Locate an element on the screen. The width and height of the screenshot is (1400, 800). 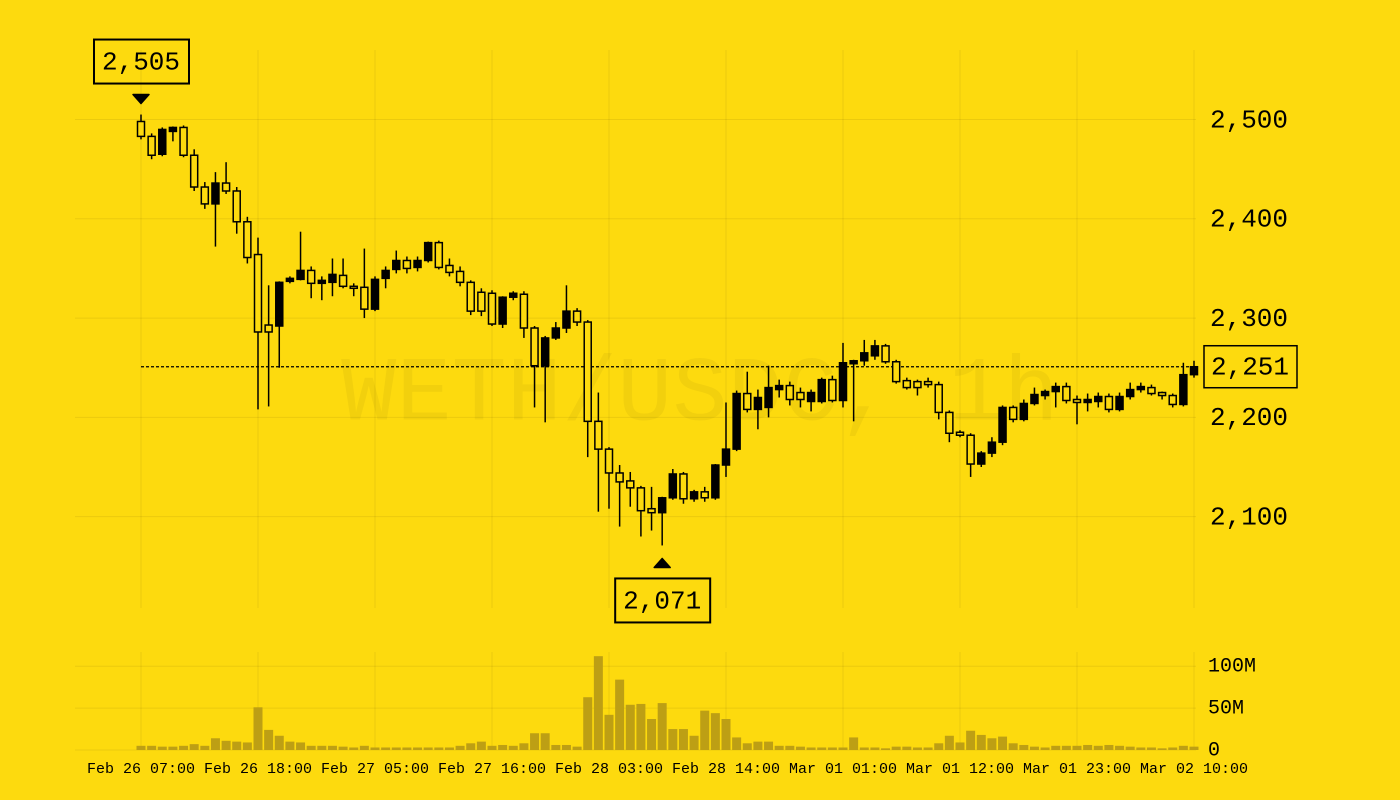
y-tick-label: 2,400 is located at coordinates (1249, 220).